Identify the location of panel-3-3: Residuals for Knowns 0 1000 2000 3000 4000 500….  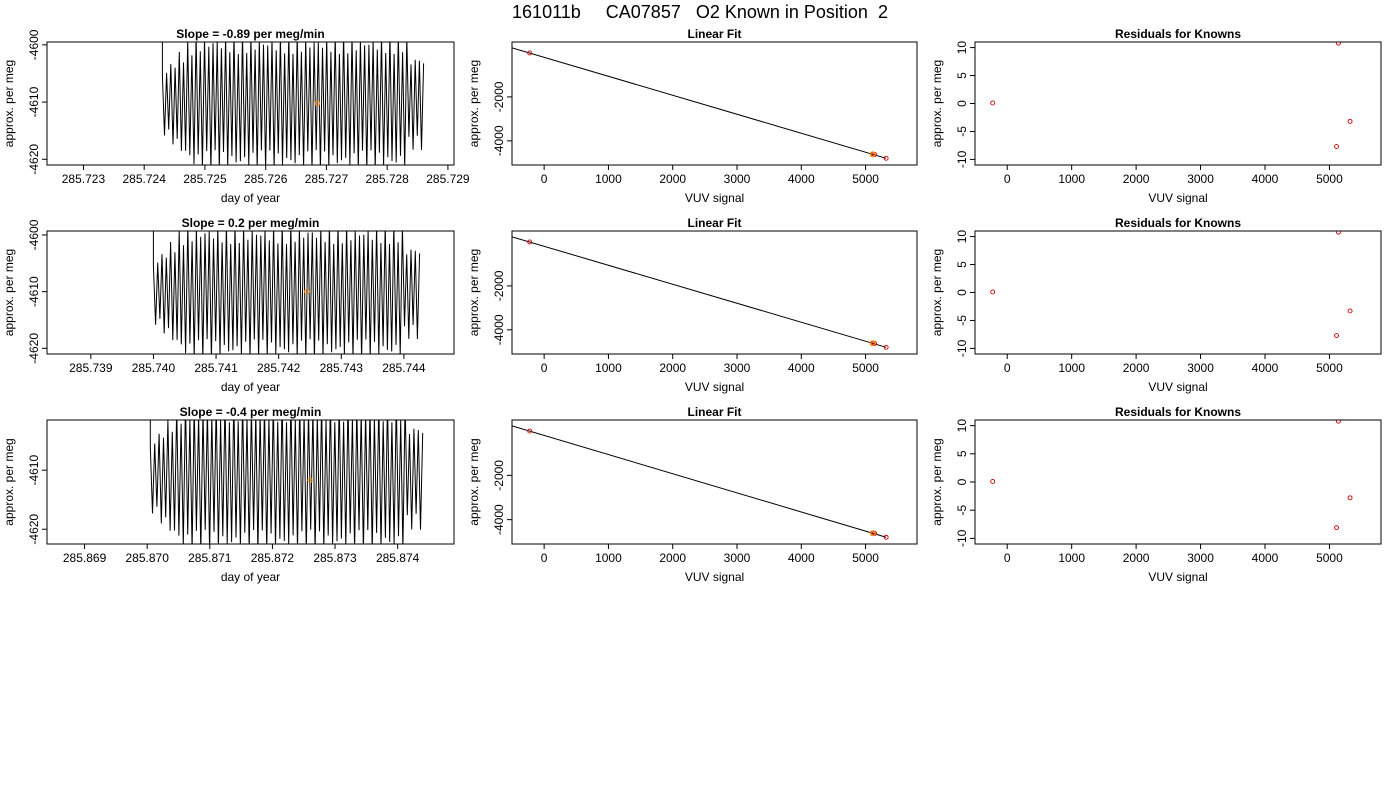
(1156, 494).